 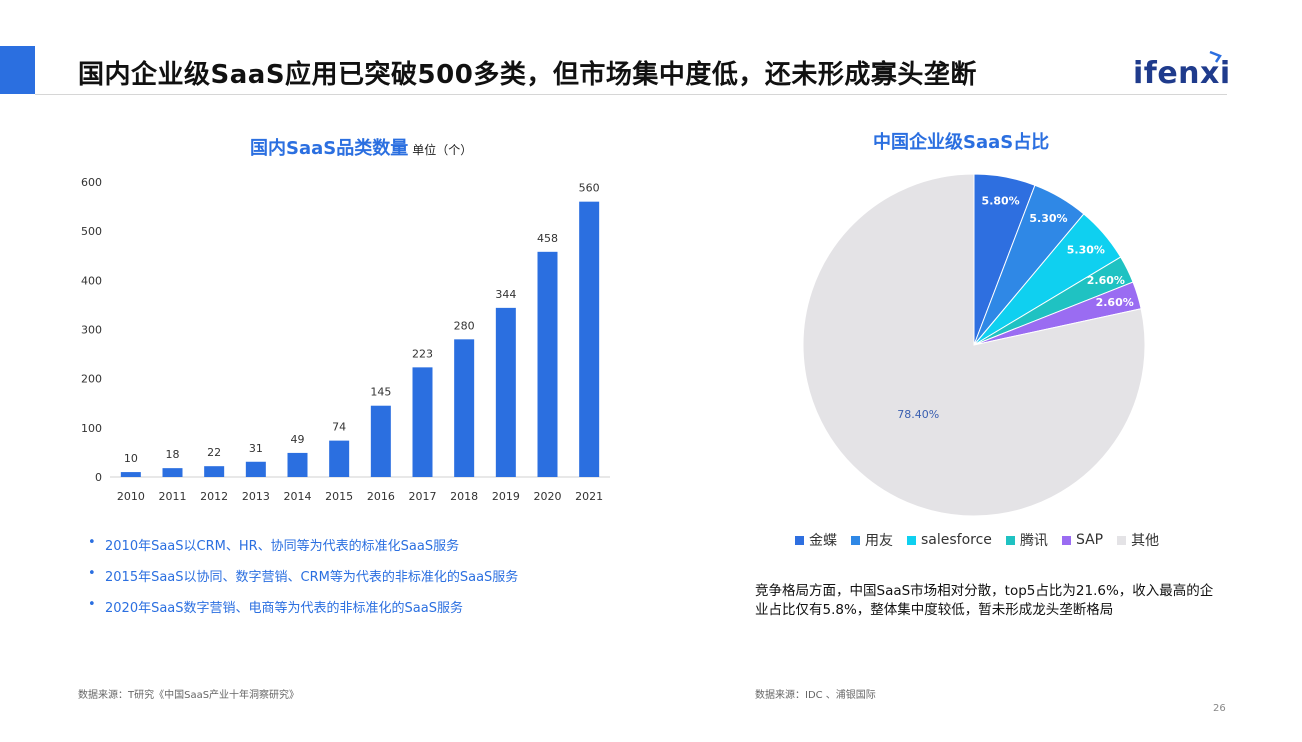 What do you see at coordinates (527, 75) in the screenshot?
I see `page-title: 国内企业级SaaS应用已突破500多类，但市场集中度低，还未形成寡头垄断` at bounding box center [527, 75].